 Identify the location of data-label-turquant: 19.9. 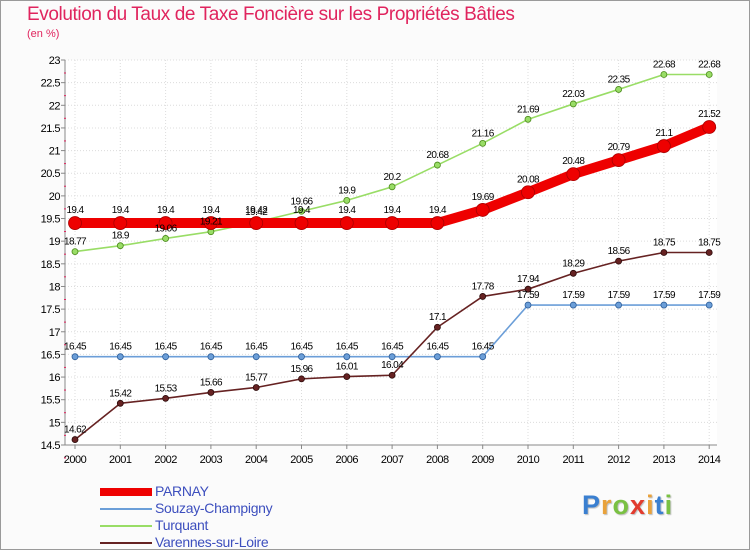
(347, 190).